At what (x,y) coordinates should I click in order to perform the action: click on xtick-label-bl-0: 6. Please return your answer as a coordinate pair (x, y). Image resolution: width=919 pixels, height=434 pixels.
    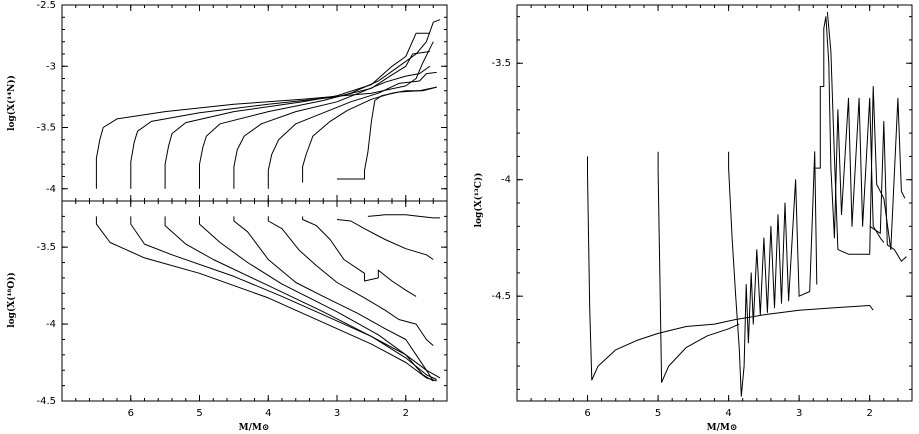
    Looking at the image, I should click on (131, 413).